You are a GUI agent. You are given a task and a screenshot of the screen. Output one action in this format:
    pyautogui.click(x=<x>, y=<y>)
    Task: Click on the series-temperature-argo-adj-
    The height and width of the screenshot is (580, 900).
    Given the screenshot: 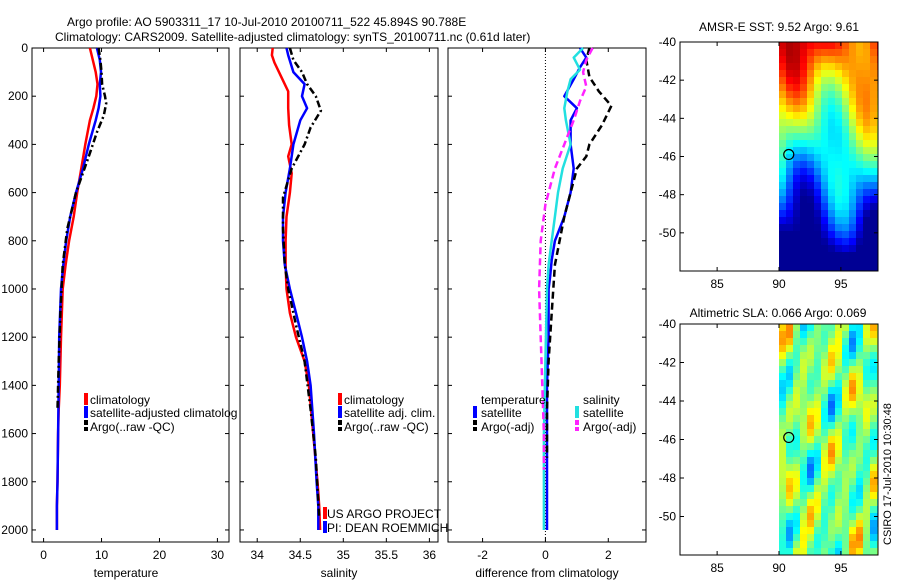 What is the action you would take?
    pyautogui.click(x=579, y=252)
    